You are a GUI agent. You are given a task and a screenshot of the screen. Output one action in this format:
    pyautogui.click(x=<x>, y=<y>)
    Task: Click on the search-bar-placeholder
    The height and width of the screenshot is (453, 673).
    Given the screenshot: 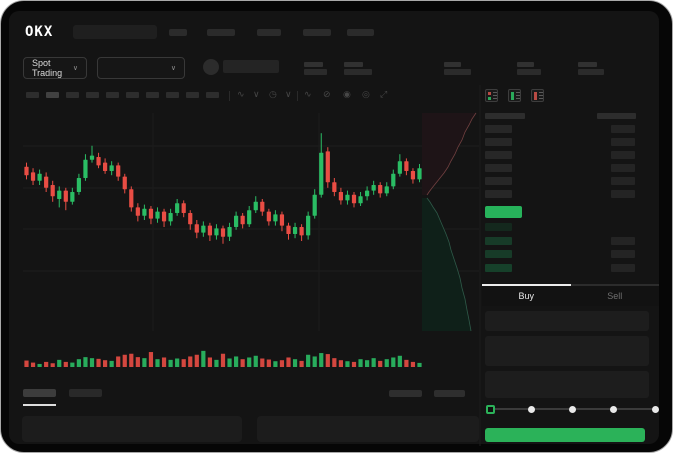 What is the action you would take?
    pyautogui.click(x=115, y=32)
    